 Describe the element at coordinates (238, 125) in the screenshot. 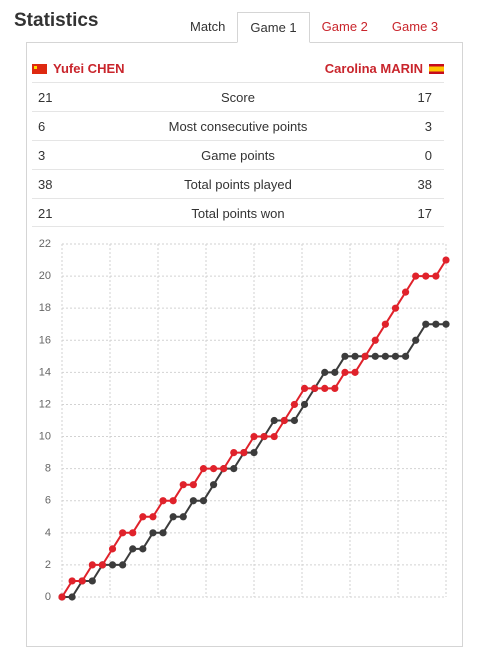

I see `stat-row-consecutive: 6 Most consecutive points 3` at that location.